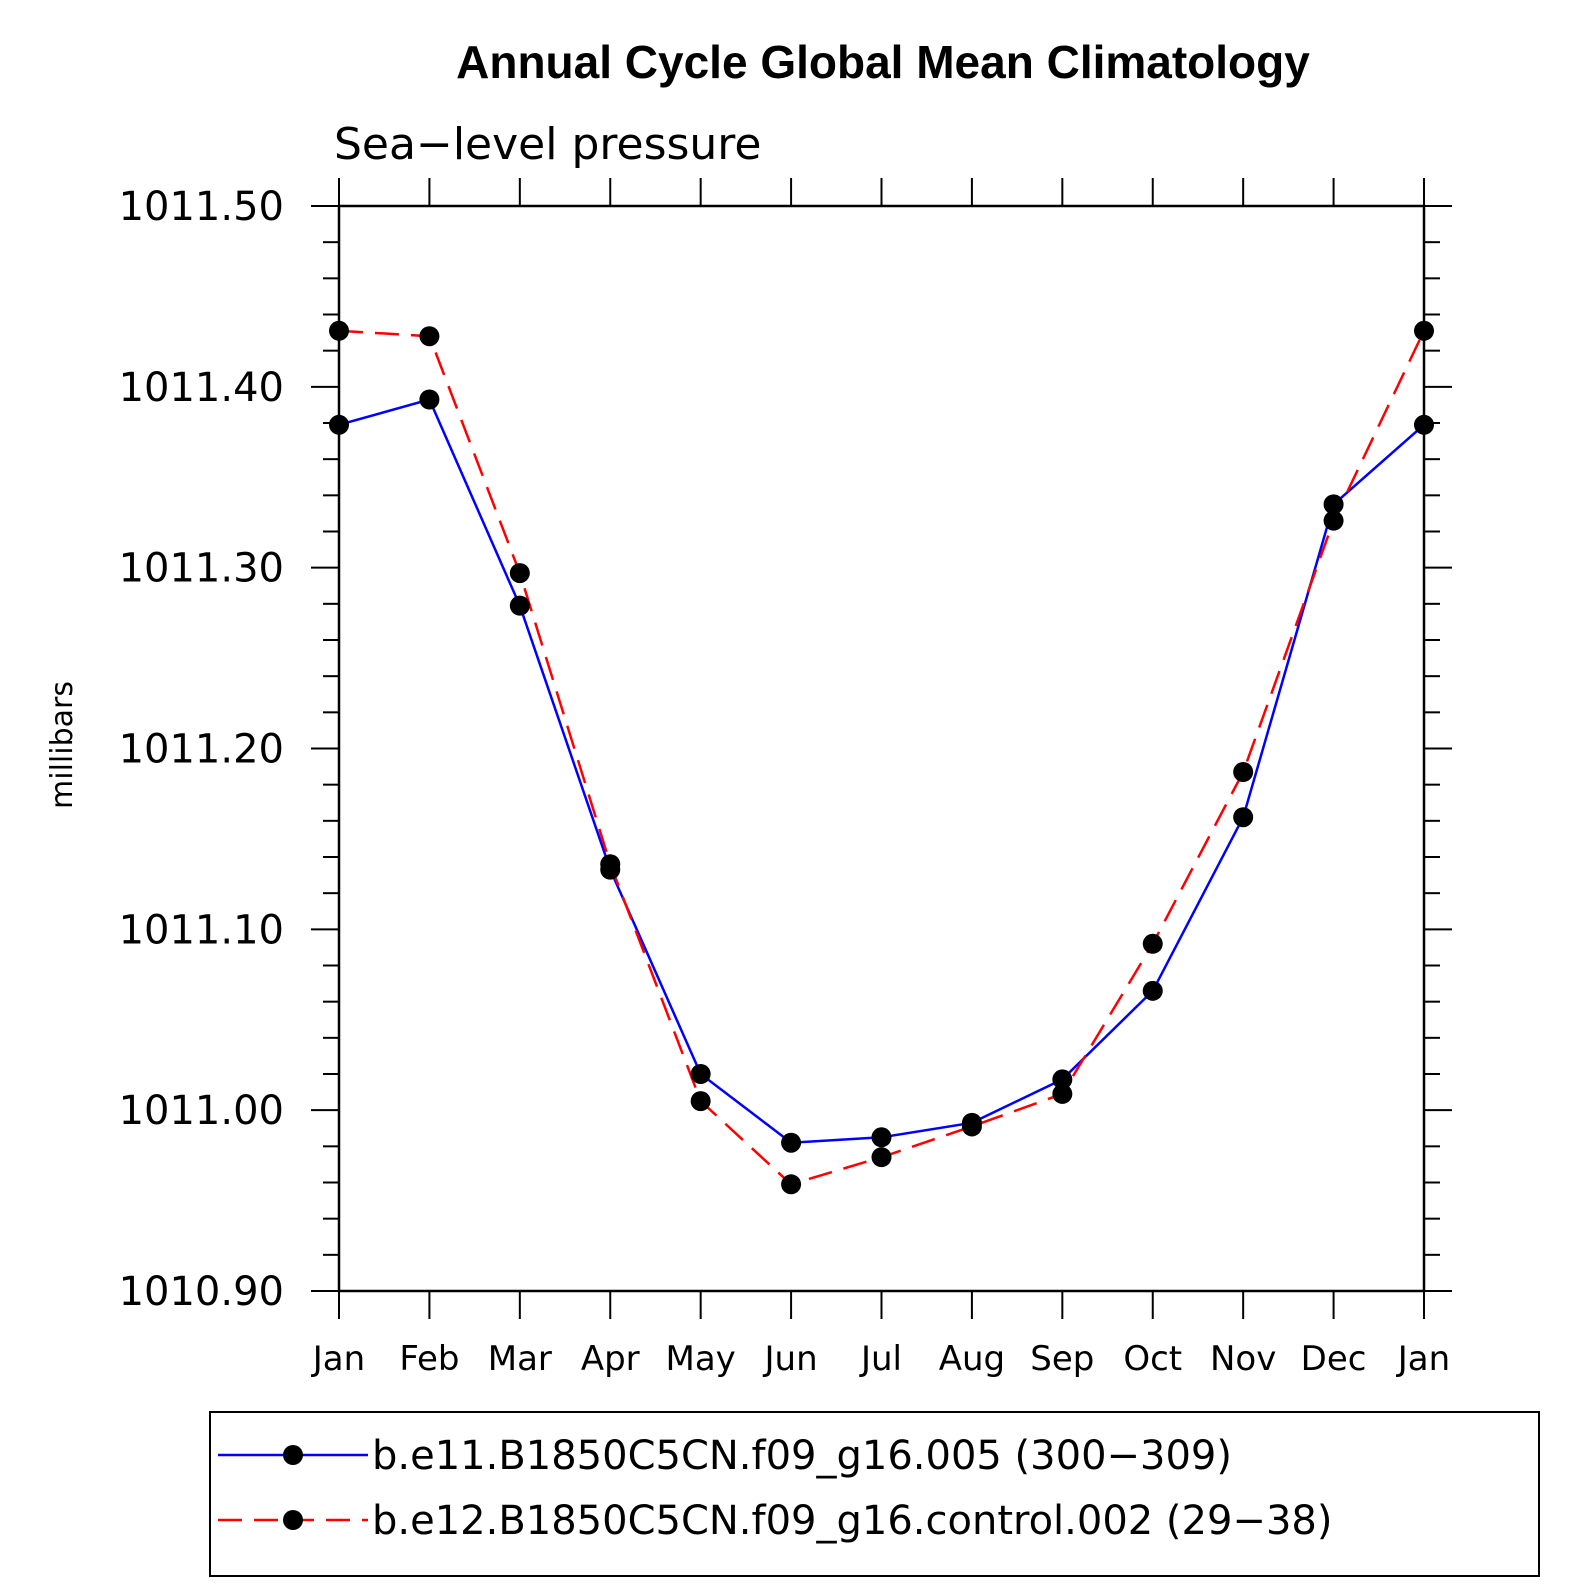 The height and width of the screenshot is (1586, 1586). What do you see at coordinates (610, 1359) in the screenshot?
I see `x-tick-label: Apr` at bounding box center [610, 1359].